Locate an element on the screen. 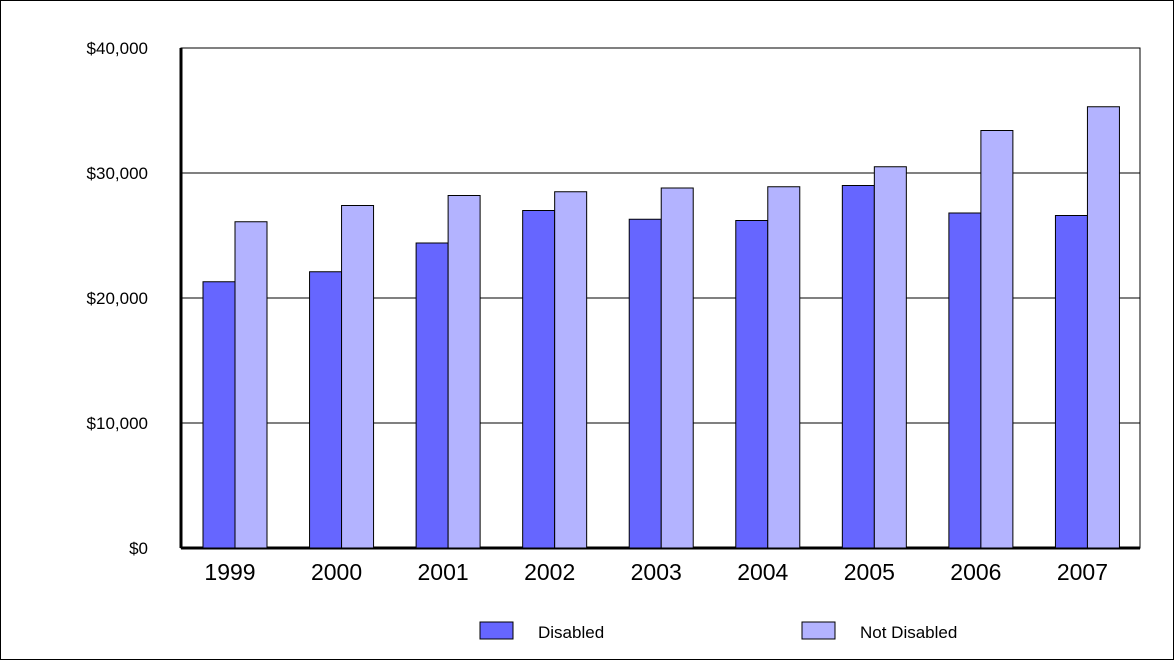 The height and width of the screenshot is (660, 1174). legend-swatch-not-disabled is located at coordinates (818, 630).